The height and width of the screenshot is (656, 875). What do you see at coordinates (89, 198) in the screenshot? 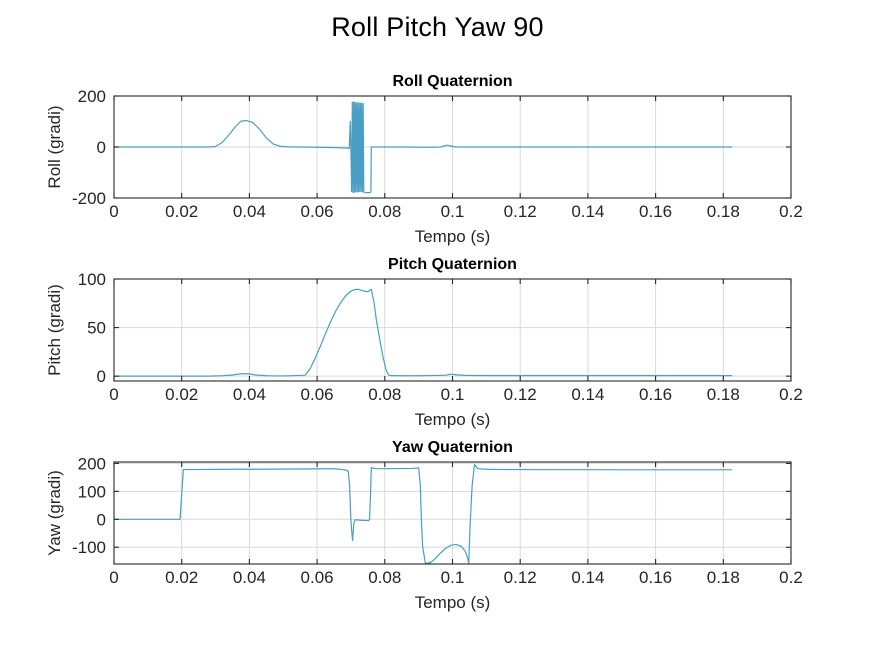
I see `y-tick-label: -200` at bounding box center [89, 198].